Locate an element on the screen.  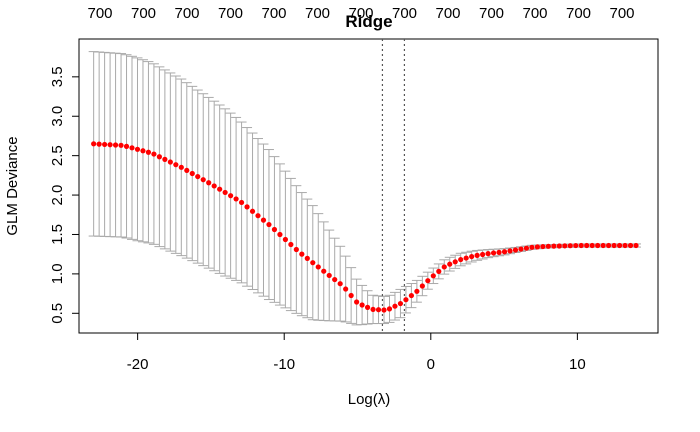
chart-title: Ridge is located at coordinates (368, 21).